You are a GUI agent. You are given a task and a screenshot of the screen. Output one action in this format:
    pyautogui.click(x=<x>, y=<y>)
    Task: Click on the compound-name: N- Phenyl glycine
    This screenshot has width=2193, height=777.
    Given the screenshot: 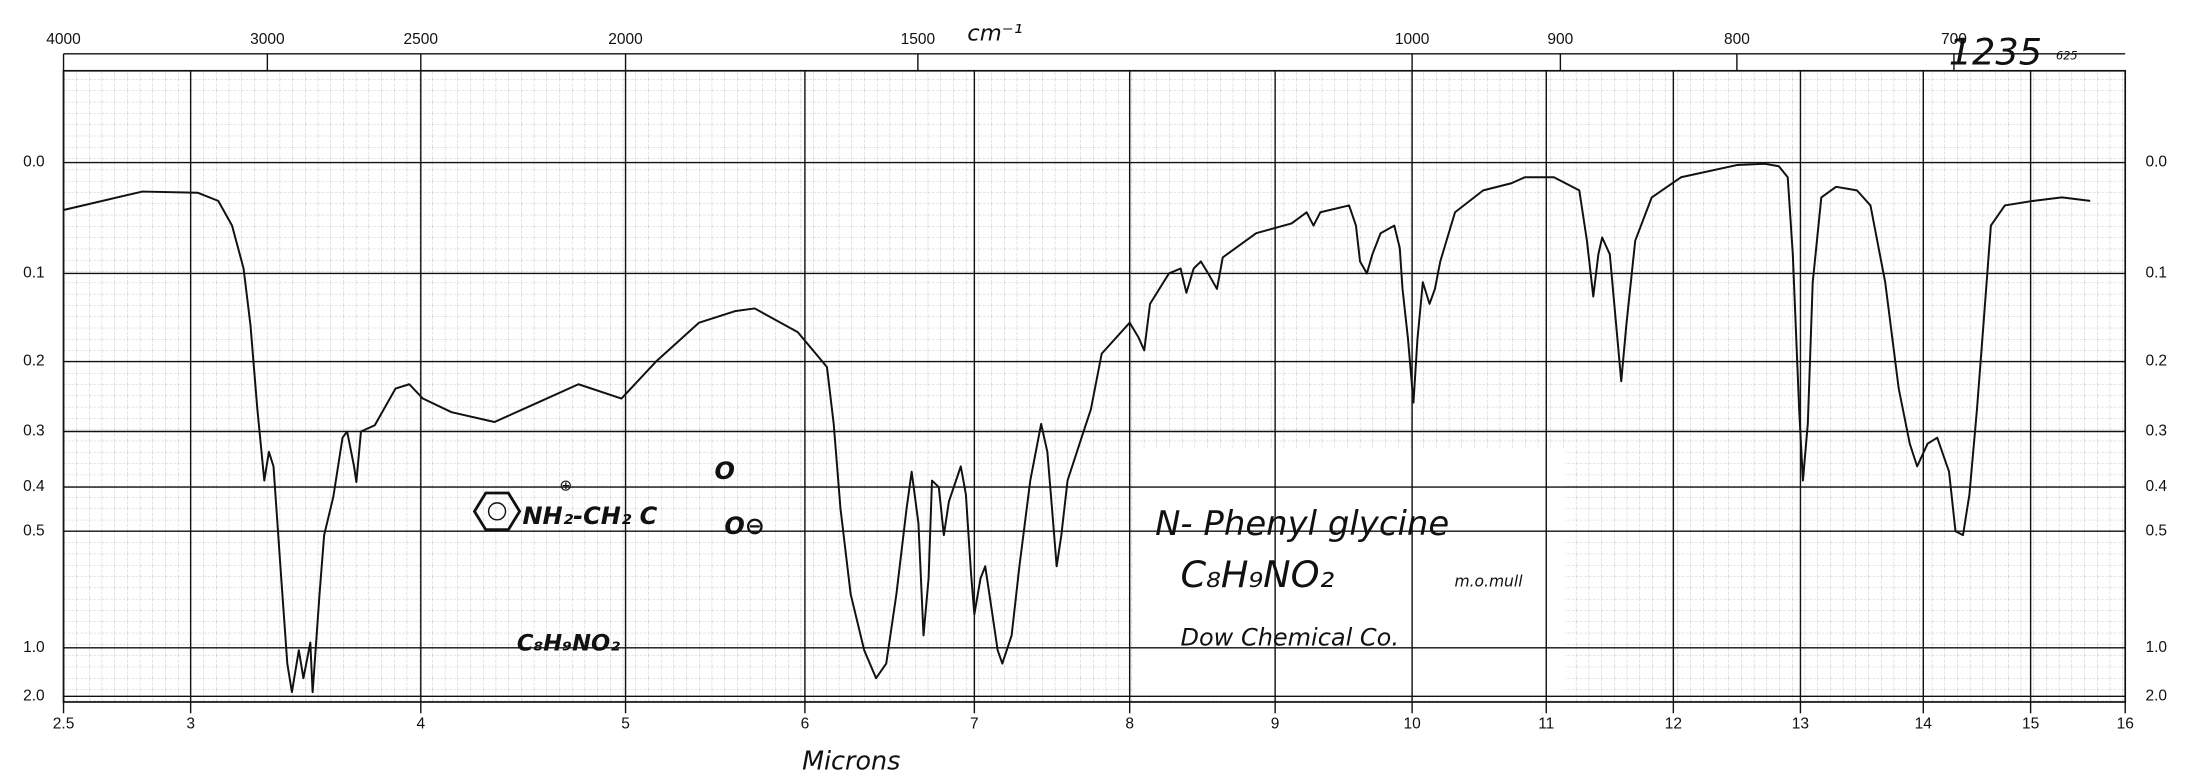 What is the action you would take?
    pyautogui.click(x=1302, y=523)
    